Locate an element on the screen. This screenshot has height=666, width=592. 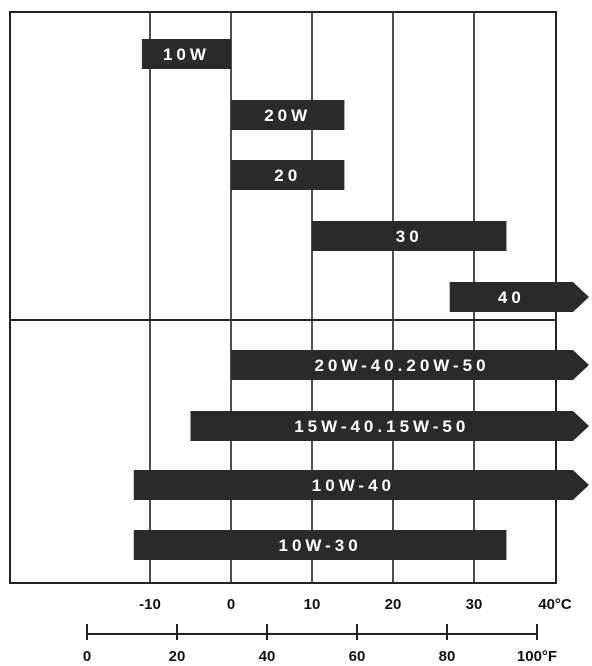
bar-label-20: 20 is located at coordinates (287, 175).